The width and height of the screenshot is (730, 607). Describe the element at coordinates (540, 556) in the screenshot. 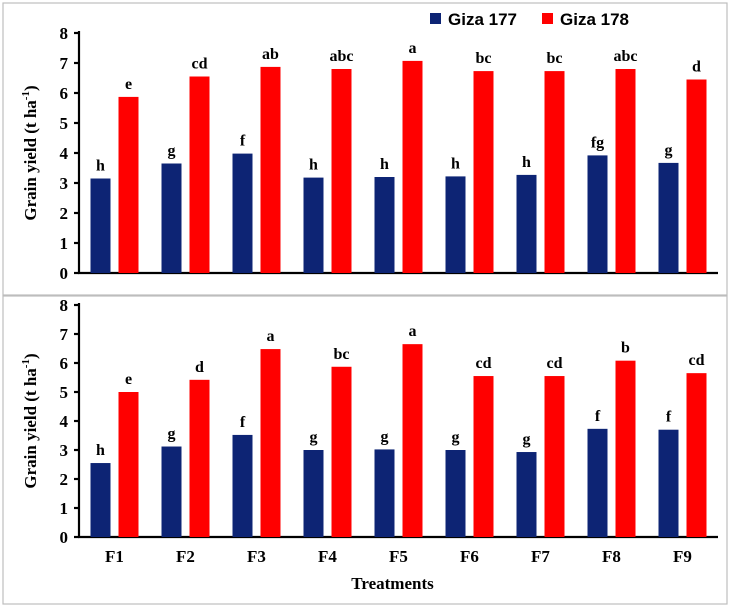

I see `x-tick-label-f7: F7` at that location.